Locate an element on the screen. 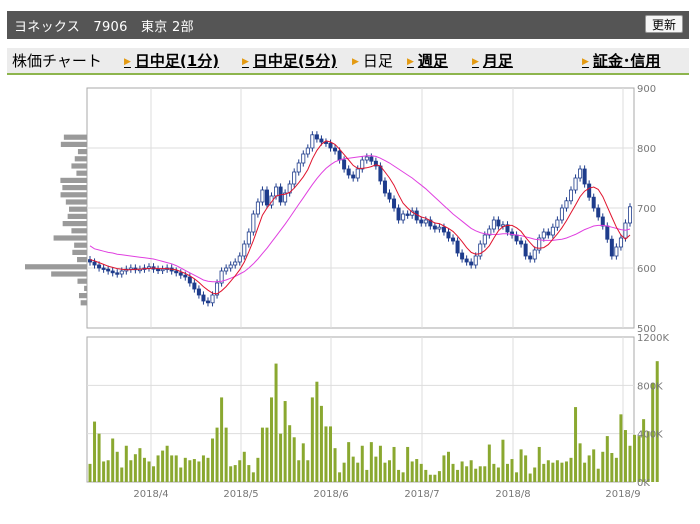  tab-4: ▶ 週足 is located at coordinates (427, 61).